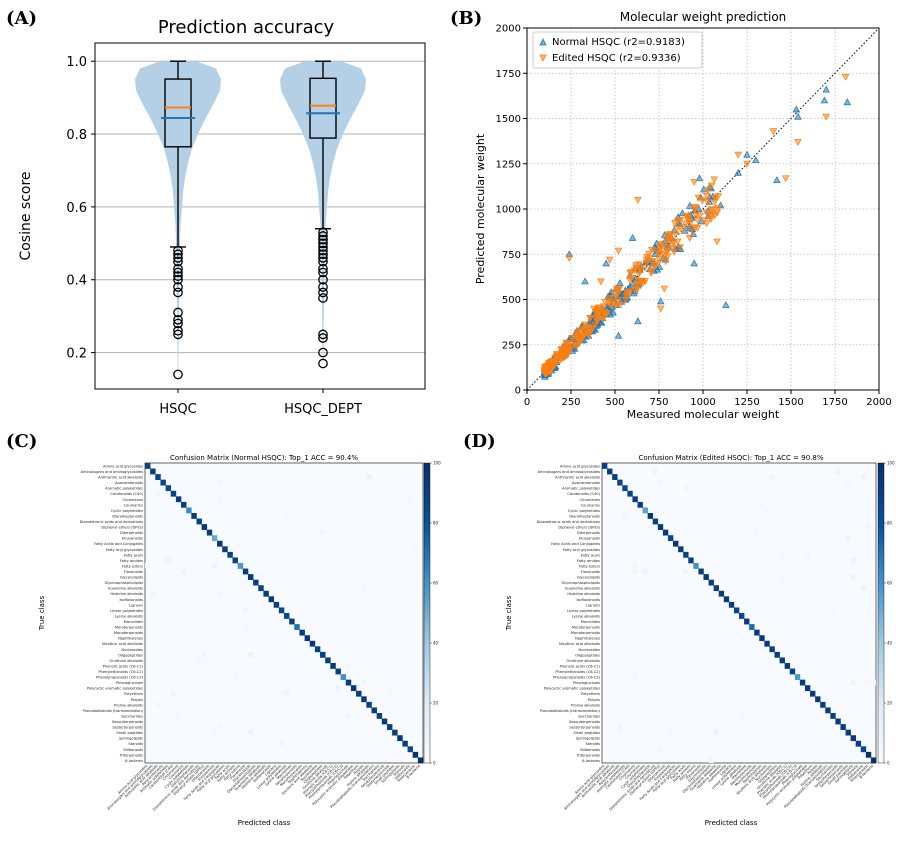 The width and height of the screenshot is (909, 855). What do you see at coordinates (128, 633) in the screenshot?
I see `c-row-label: Monoterpenoids` at bounding box center [128, 633].